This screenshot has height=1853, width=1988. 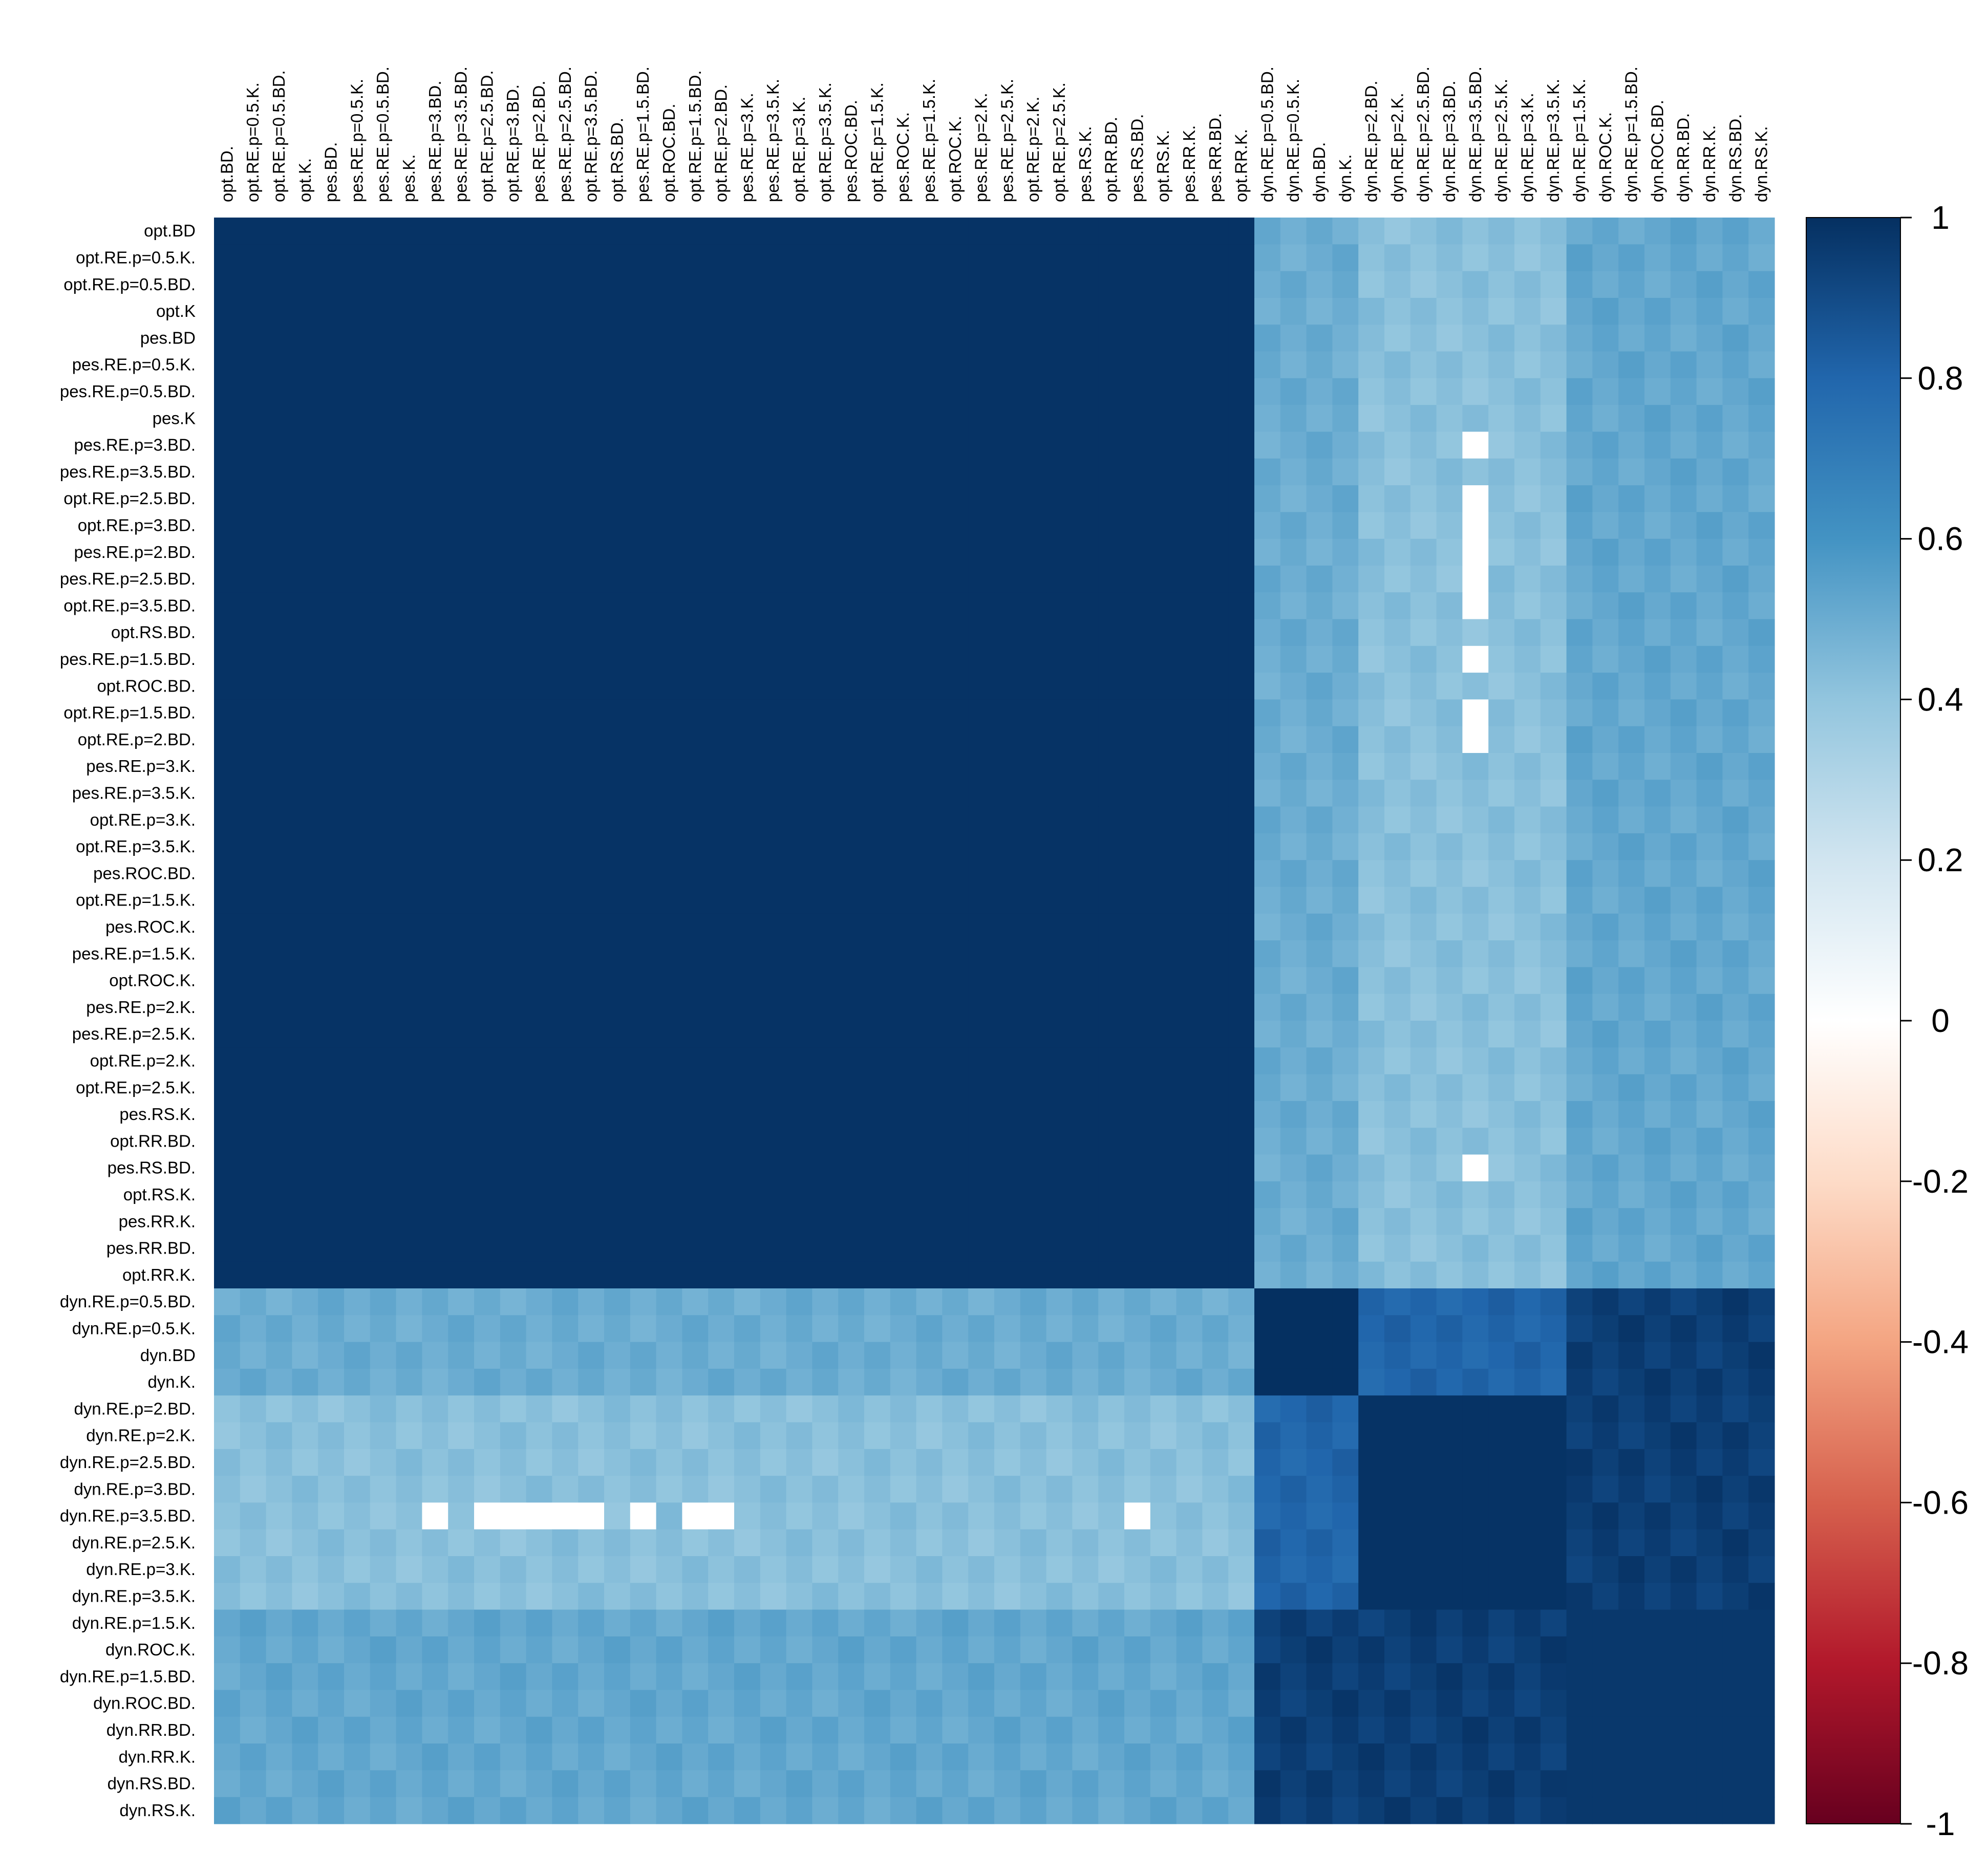 I want to click on heatmap-cell-missing, so click(x=1475, y=713).